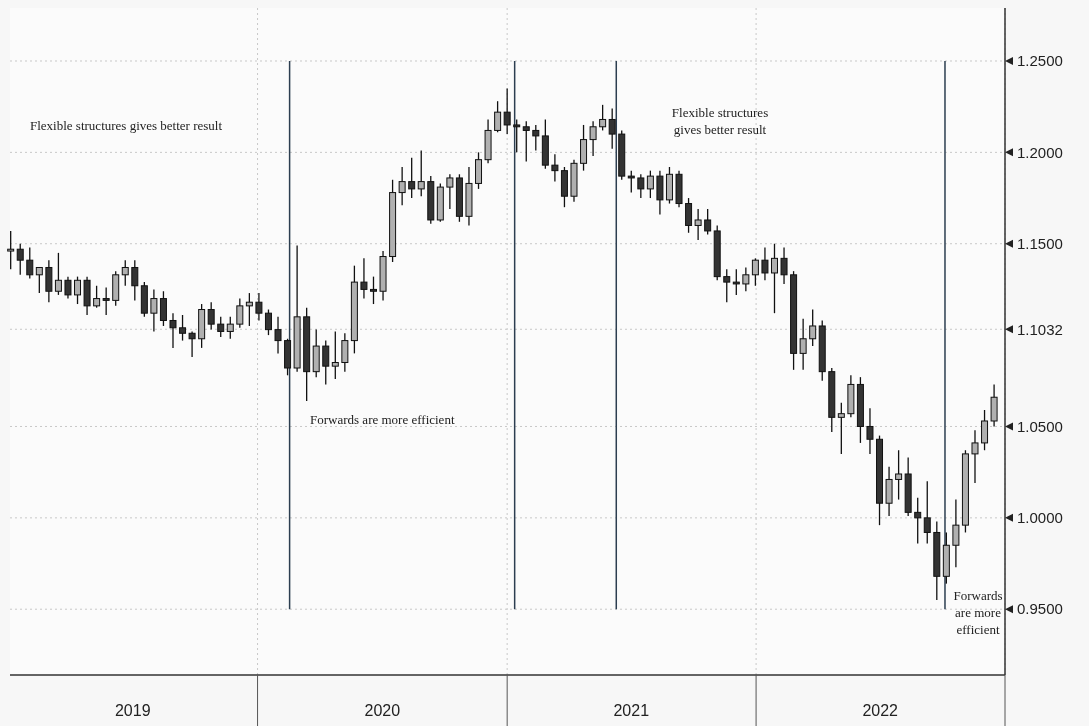 The height and width of the screenshot is (726, 1089). I want to click on y-tick-label: 1.1500, so click(1040, 243).